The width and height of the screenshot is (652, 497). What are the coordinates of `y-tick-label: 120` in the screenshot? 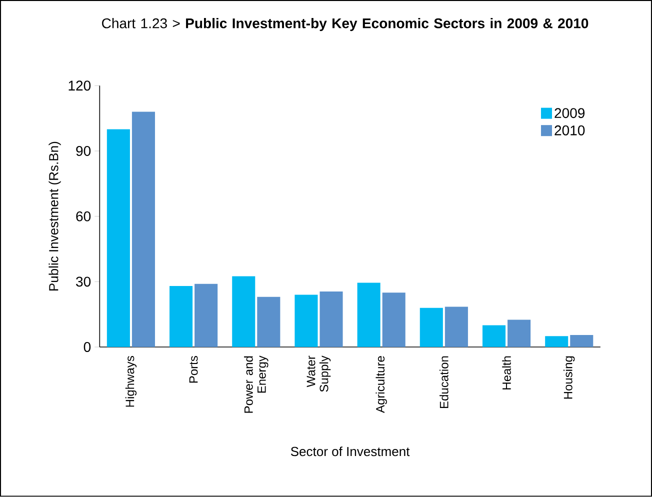 It's located at (79, 85).